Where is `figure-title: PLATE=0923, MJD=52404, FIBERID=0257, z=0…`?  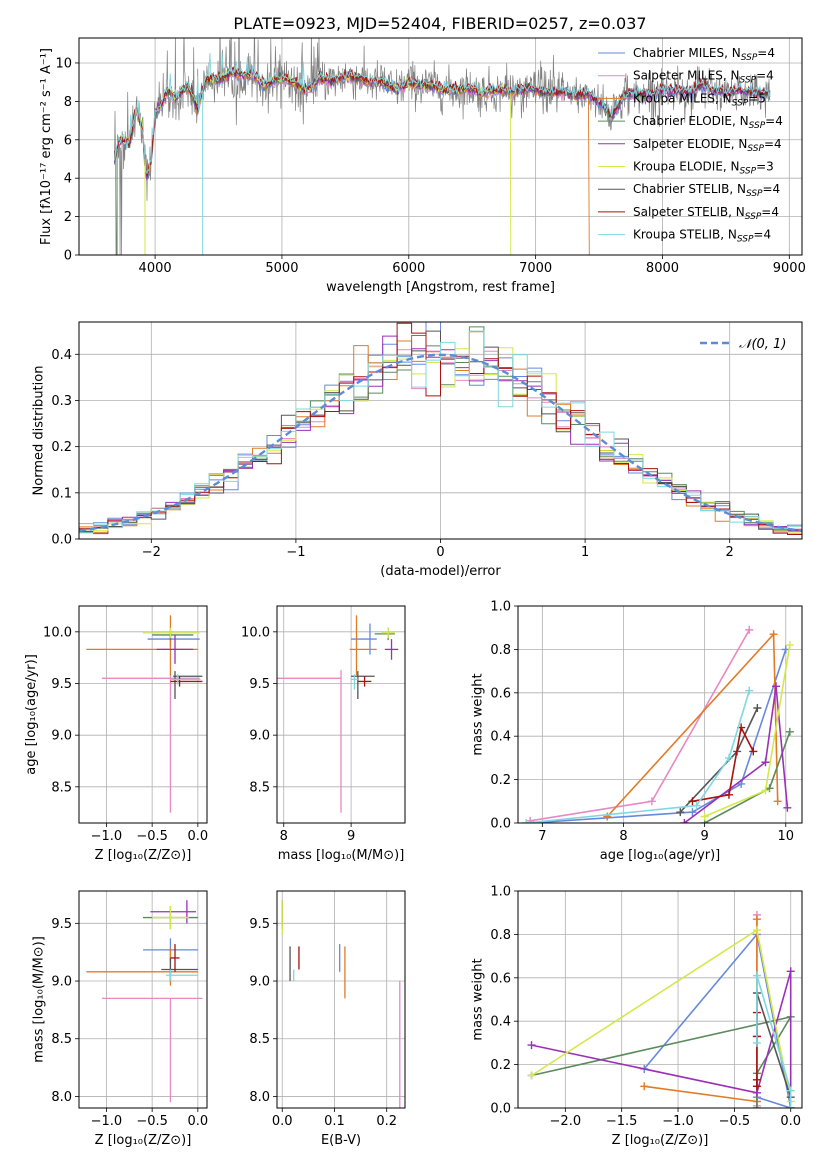 figure-title: PLATE=0923, MJD=52404, FIBERID=0257, z=0… is located at coordinates (439, 23).